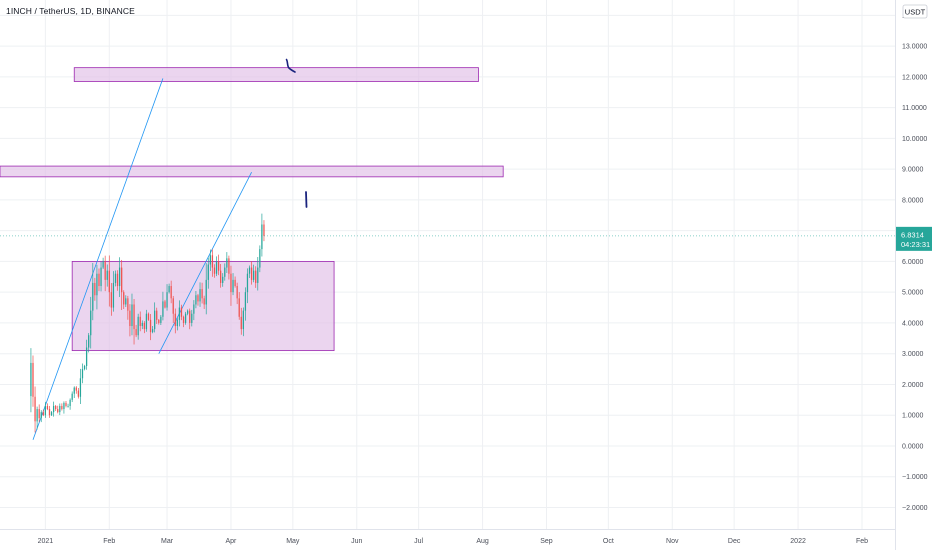 The width and height of the screenshot is (932, 555). Describe the element at coordinates (115, 11) in the screenshot. I see `exchange-label: BINANCE` at that location.